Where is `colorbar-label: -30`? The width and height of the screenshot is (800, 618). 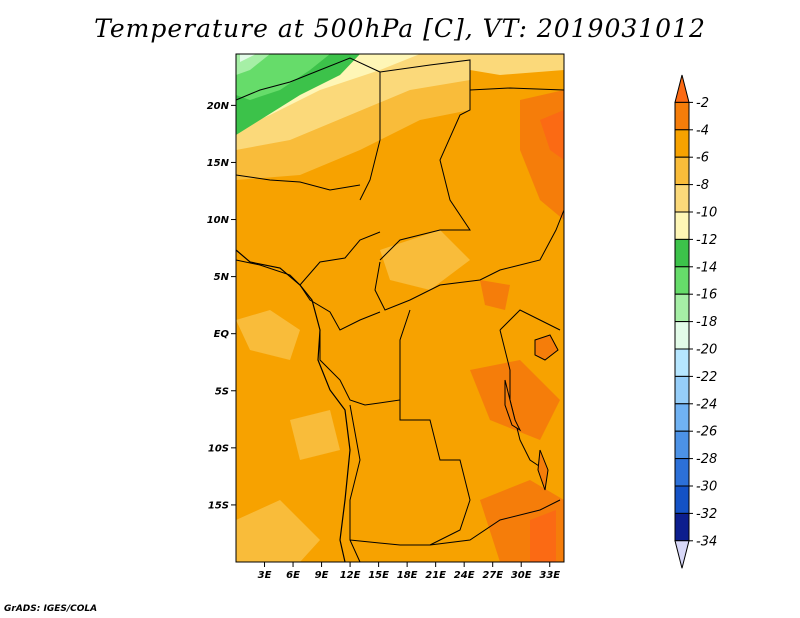 colorbar-label: -30 is located at coordinates (706, 487).